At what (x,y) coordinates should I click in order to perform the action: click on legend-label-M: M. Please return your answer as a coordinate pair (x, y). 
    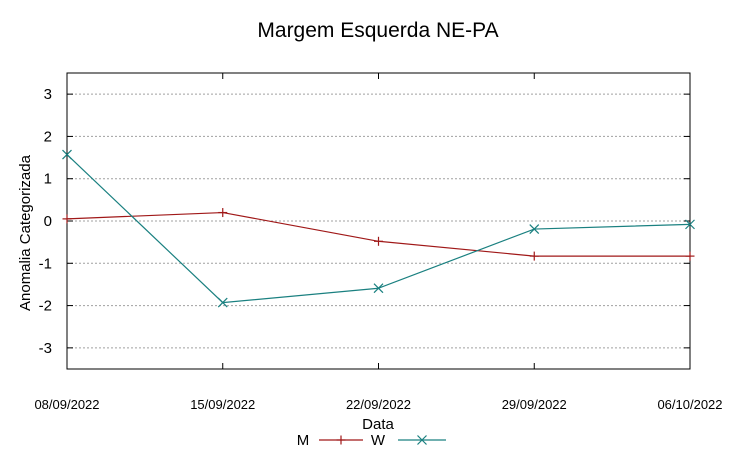
    Looking at the image, I should click on (303, 440).